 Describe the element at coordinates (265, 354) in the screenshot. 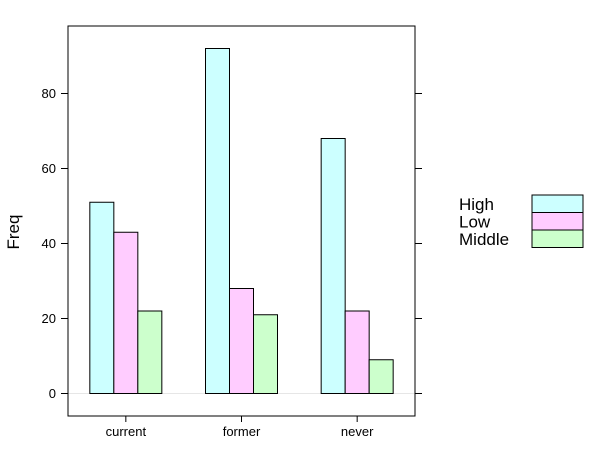

I see `bar-middle-former` at that location.